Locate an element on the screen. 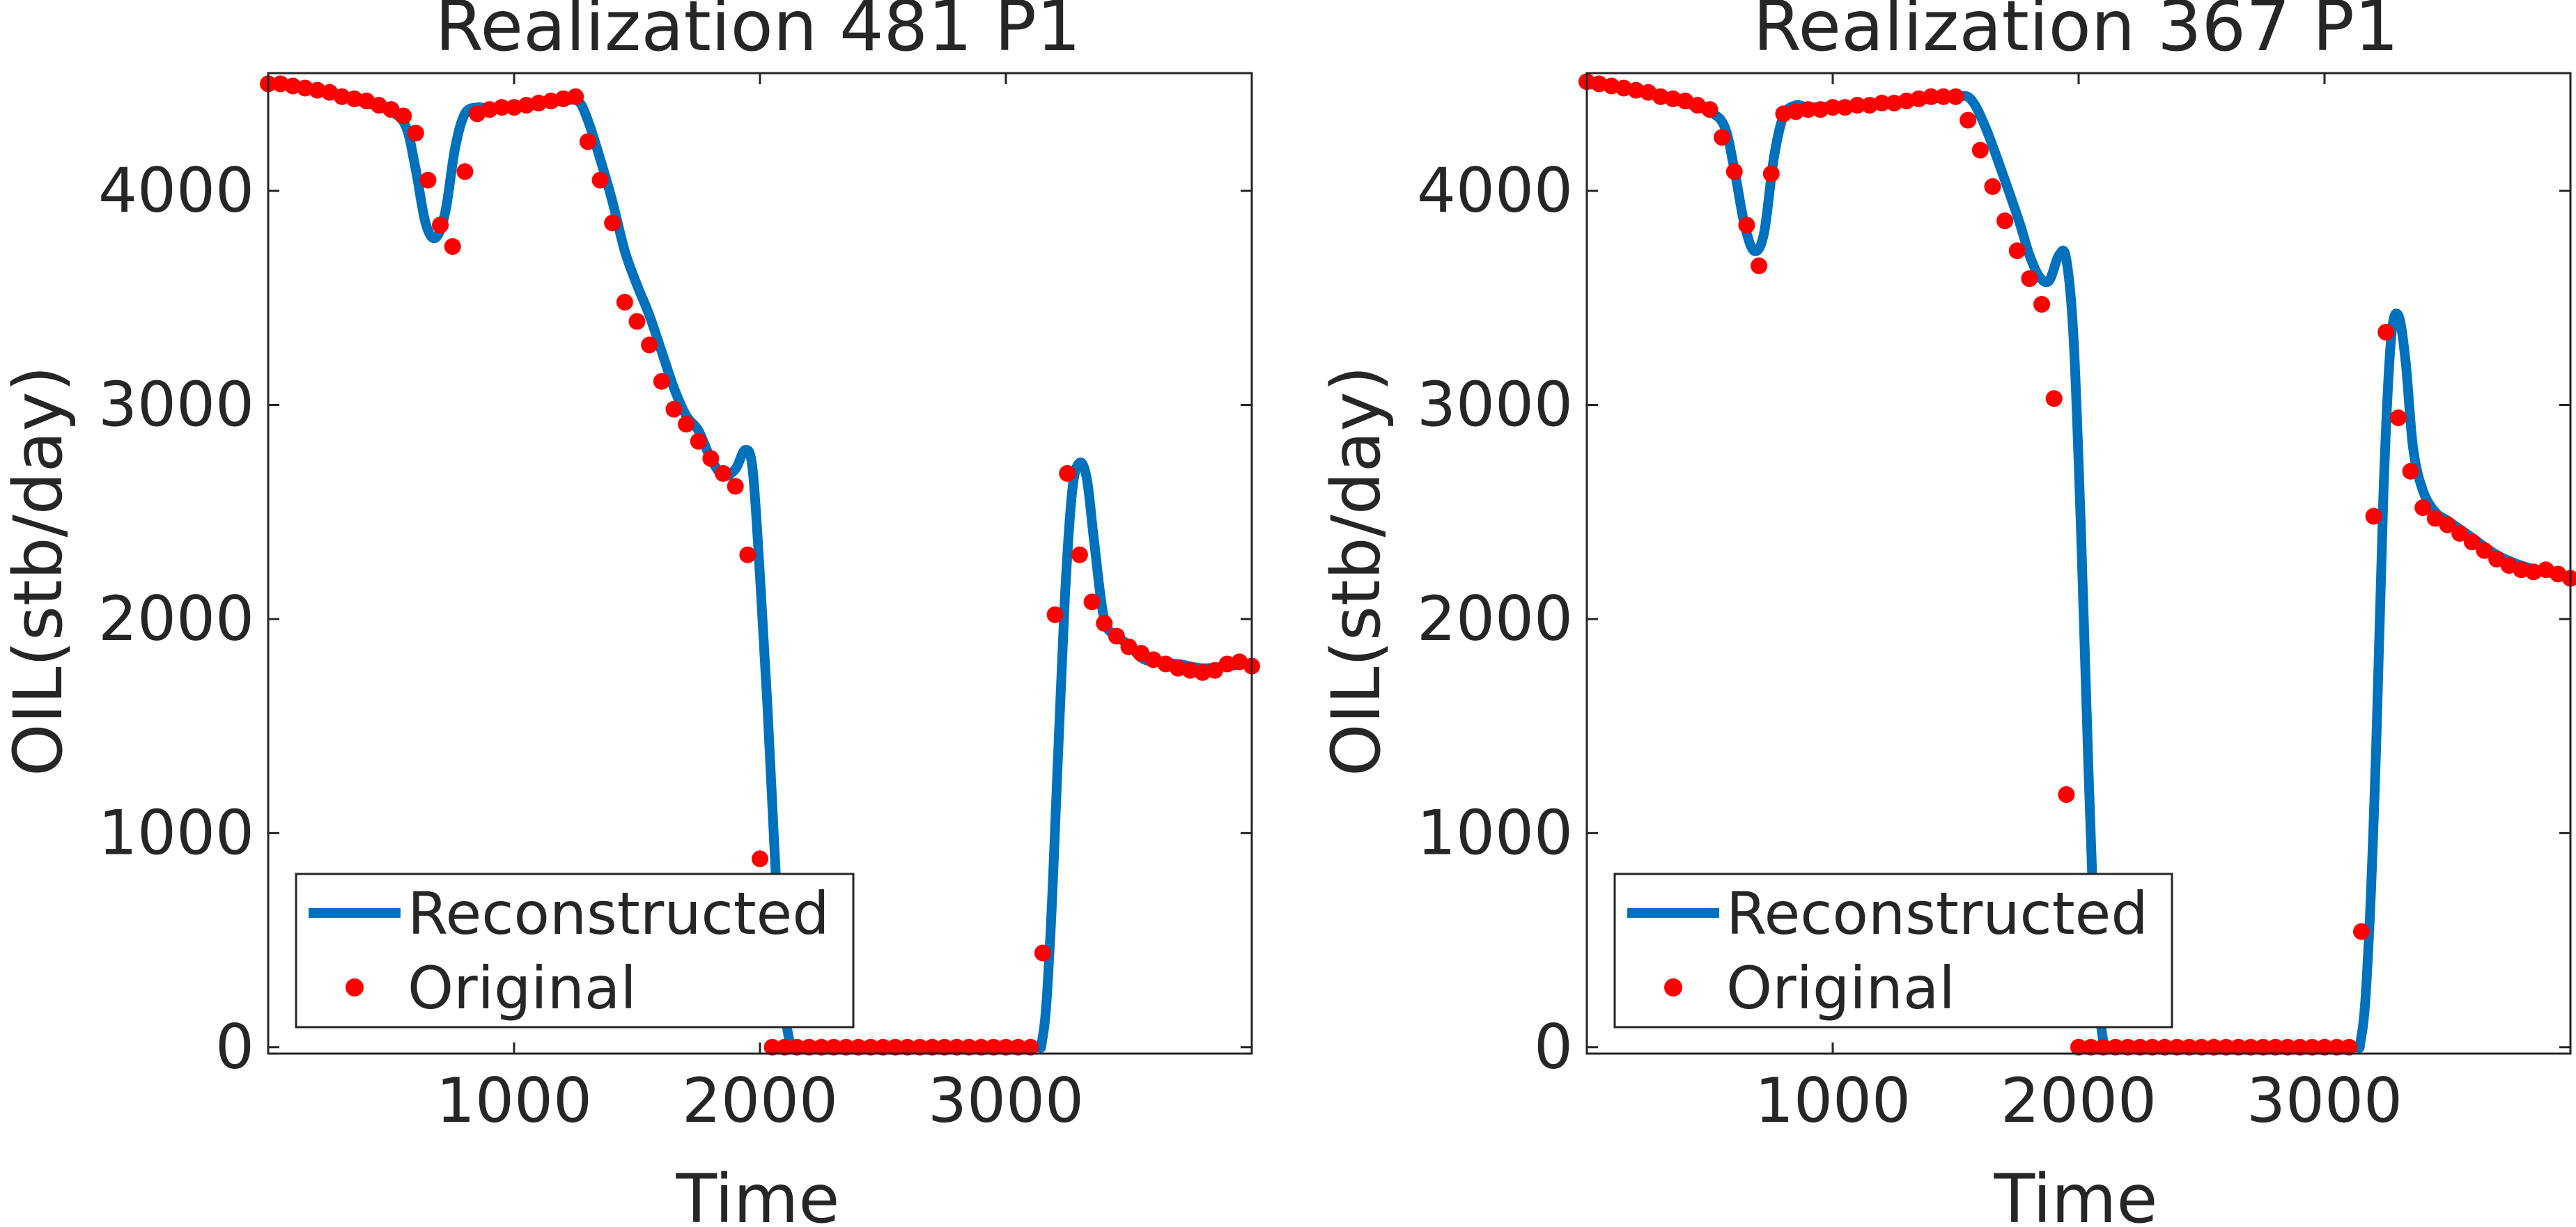  x-tick-label: 1000 is located at coordinates (514, 1100).